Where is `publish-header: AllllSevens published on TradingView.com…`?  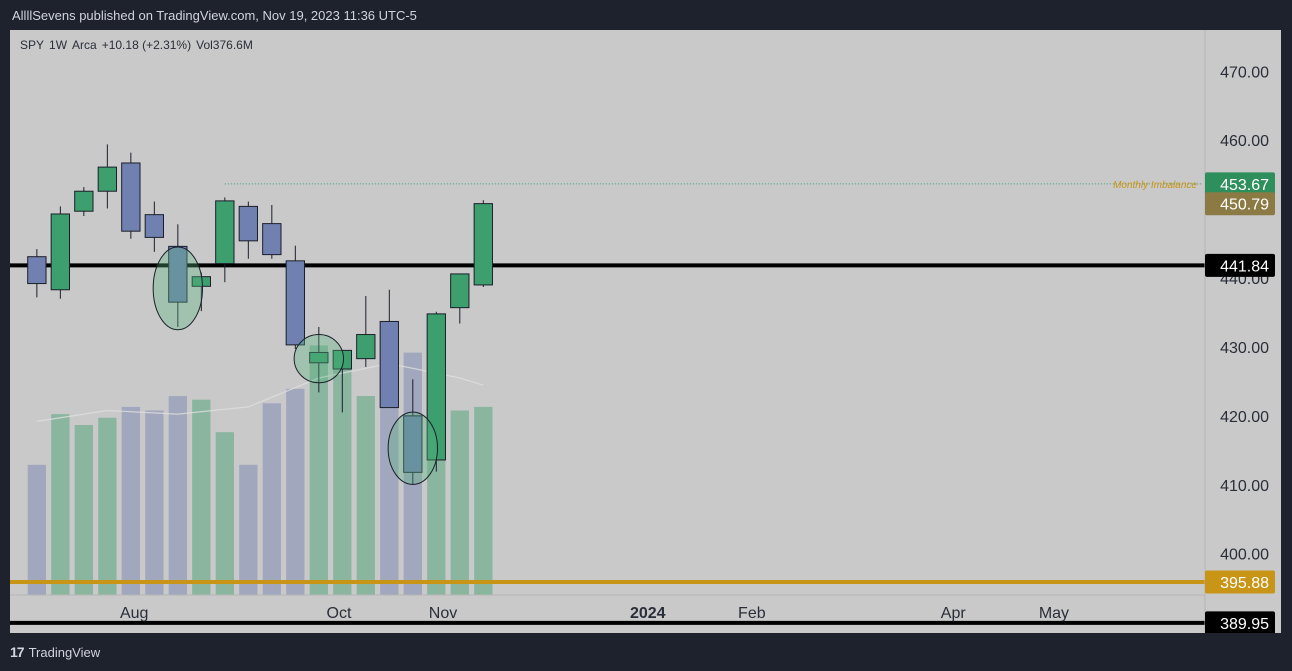 publish-header: AllllSevens published on TradingView.com… is located at coordinates (646, 15).